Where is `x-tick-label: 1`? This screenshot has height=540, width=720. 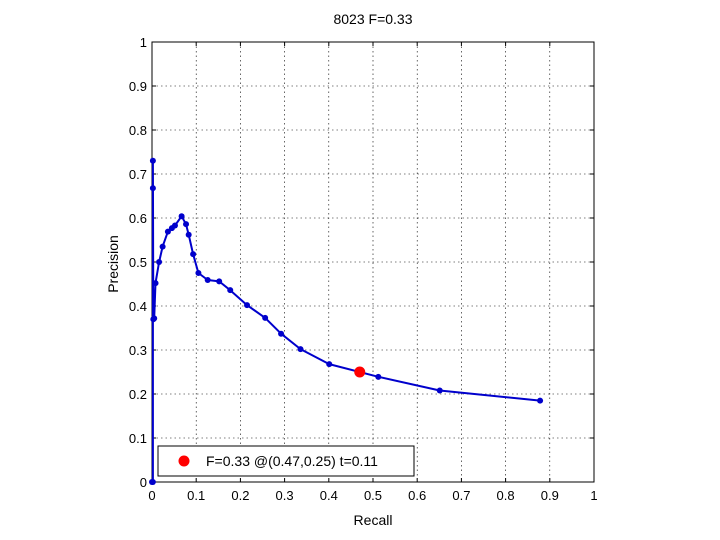
x-tick-label: 1 is located at coordinates (593, 495).